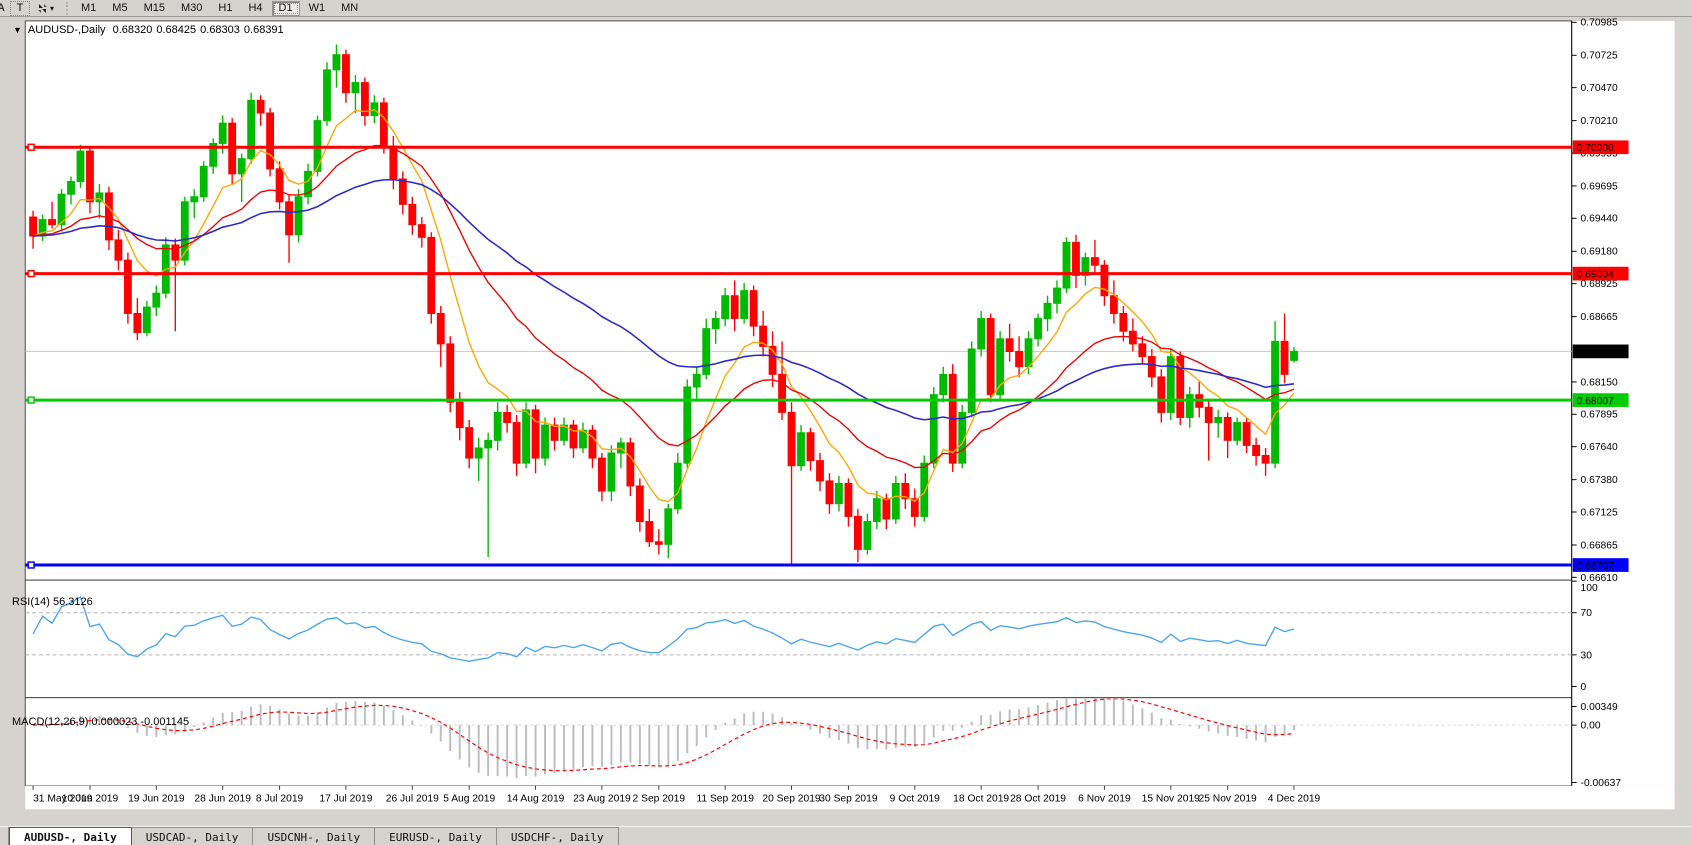  I want to click on svg-text: 0.66610, so click(1599, 578).